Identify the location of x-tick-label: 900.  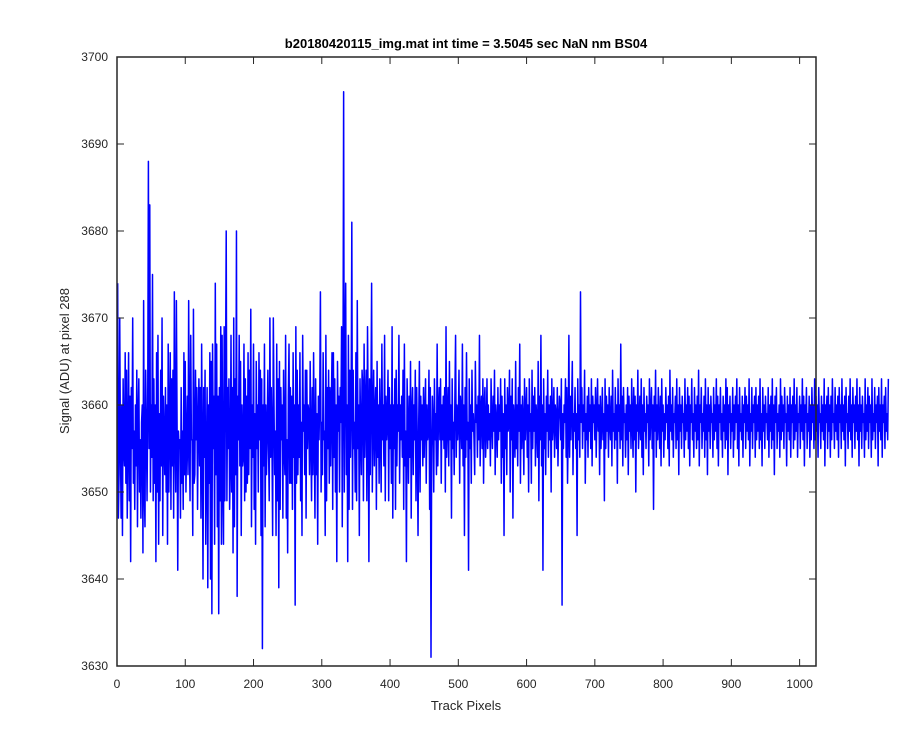
(731, 684).